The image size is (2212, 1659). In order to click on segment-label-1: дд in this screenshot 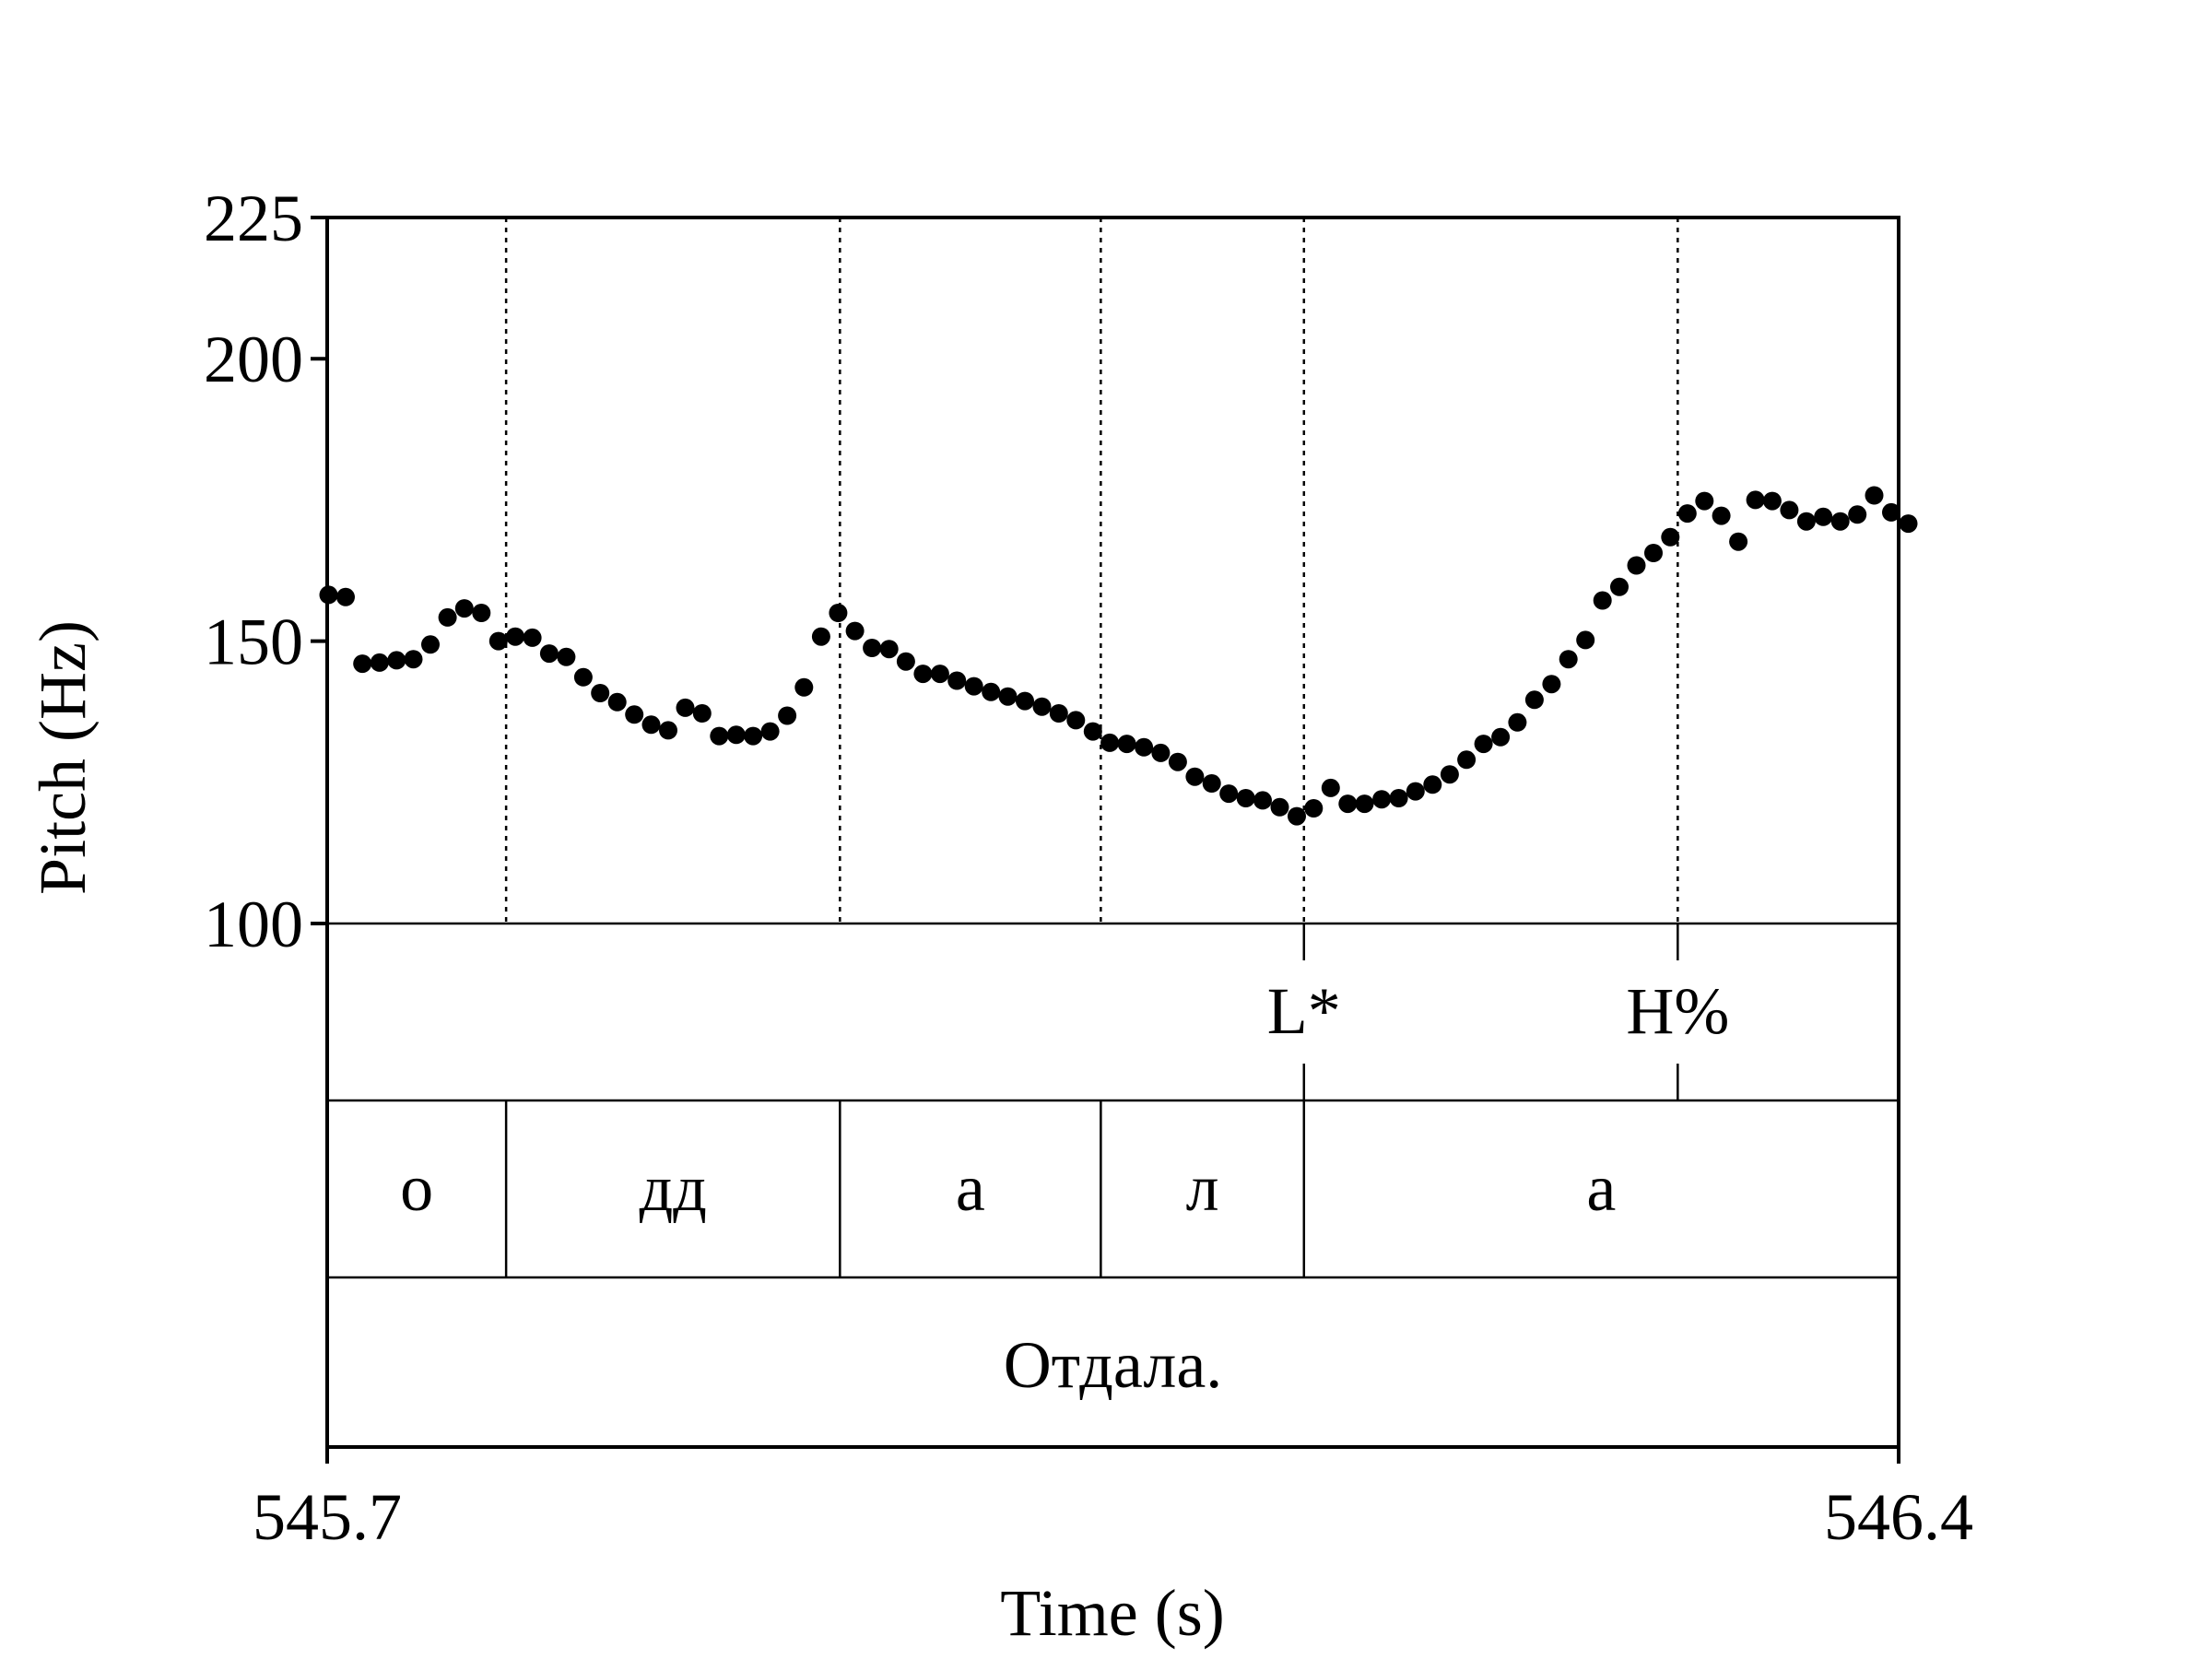, I will do `click(673, 1188)`.